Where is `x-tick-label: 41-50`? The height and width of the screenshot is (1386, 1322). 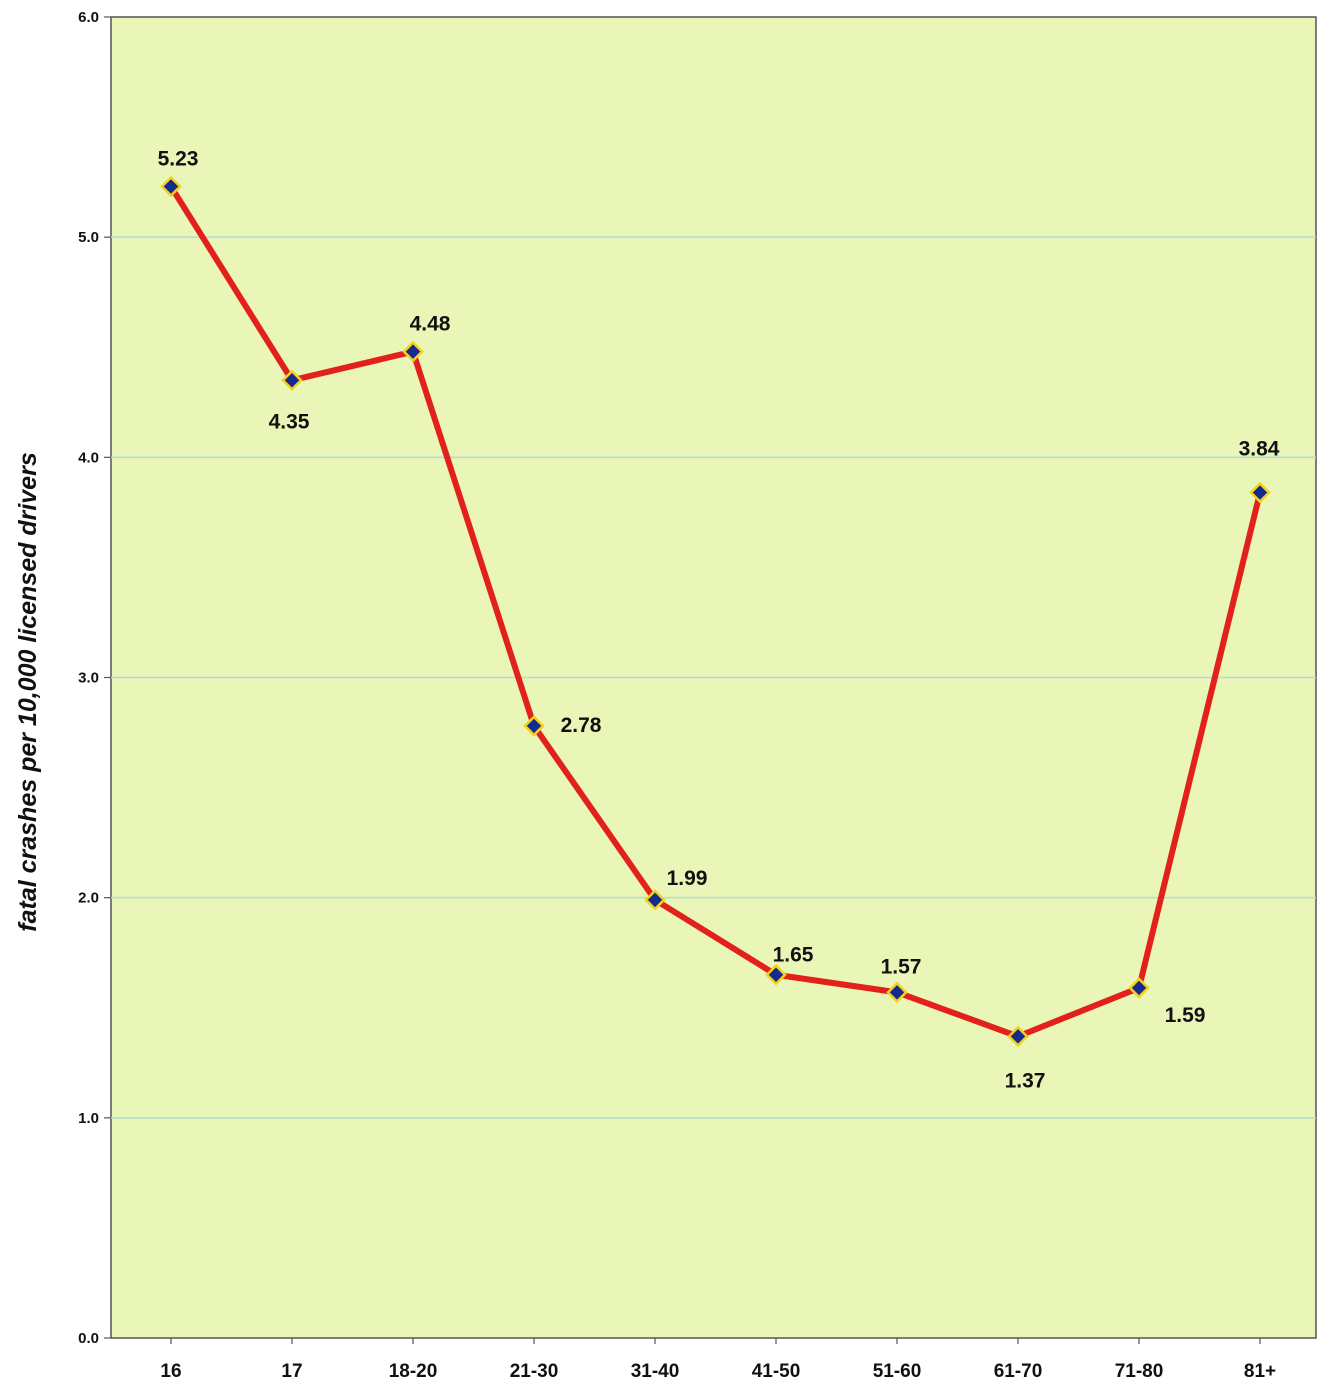 x-tick-label: 41-50 is located at coordinates (776, 1371).